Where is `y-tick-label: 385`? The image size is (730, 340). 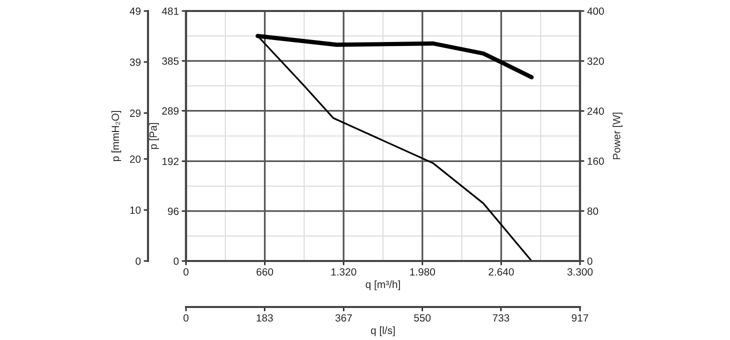 y-tick-label: 385 is located at coordinates (170, 61).